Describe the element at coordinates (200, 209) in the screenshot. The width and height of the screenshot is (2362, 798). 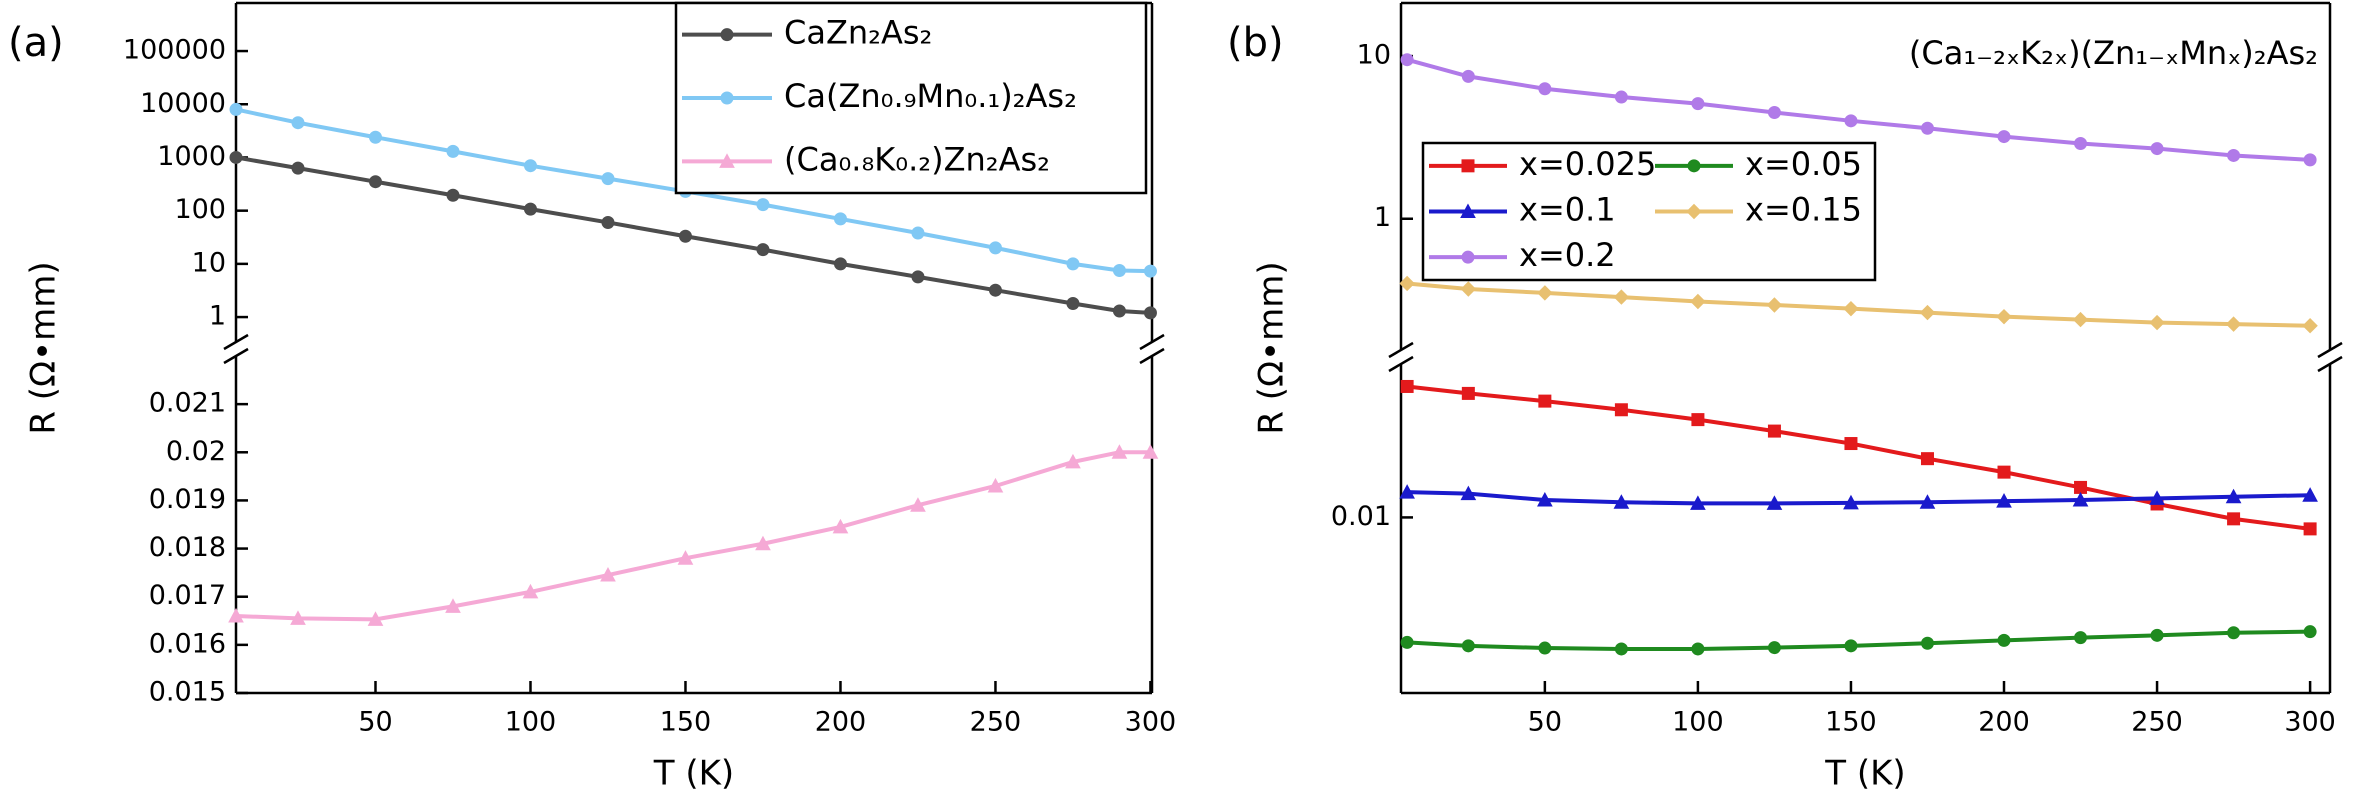
I see `y-tick-label: 100` at that location.